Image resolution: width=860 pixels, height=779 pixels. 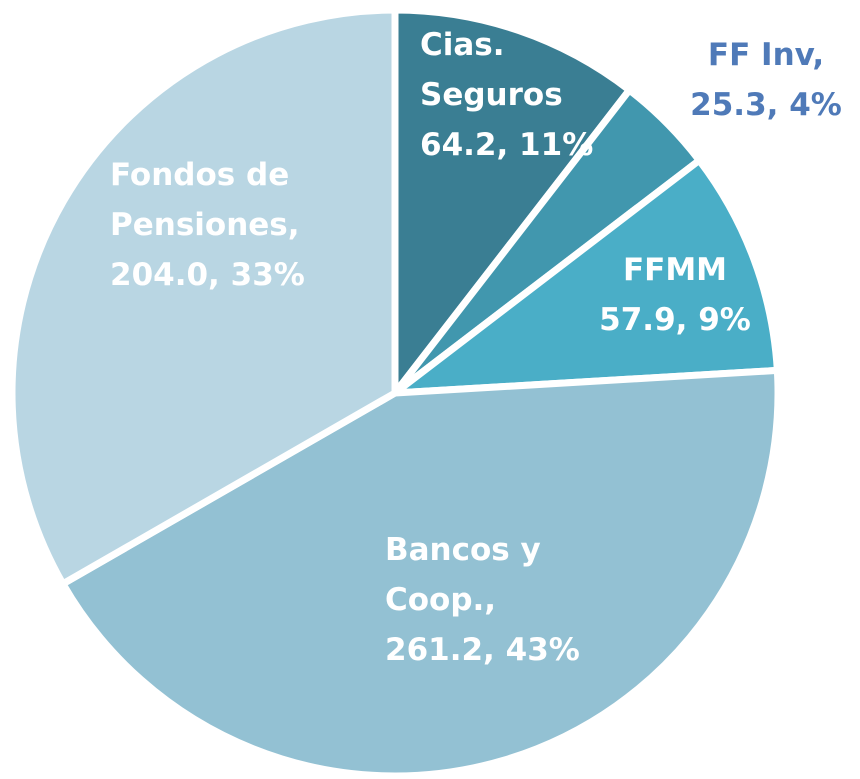 I want to click on value-label: 204.0, 33%, so click(x=207, y=275).